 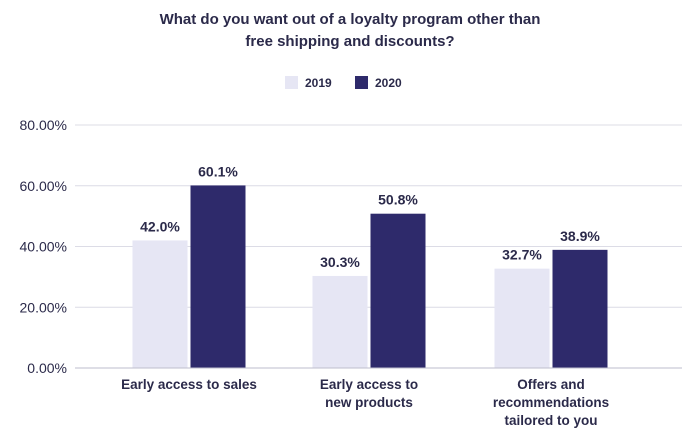 I want to click on category-label: Early access to sales, so click(x=189, y=384).